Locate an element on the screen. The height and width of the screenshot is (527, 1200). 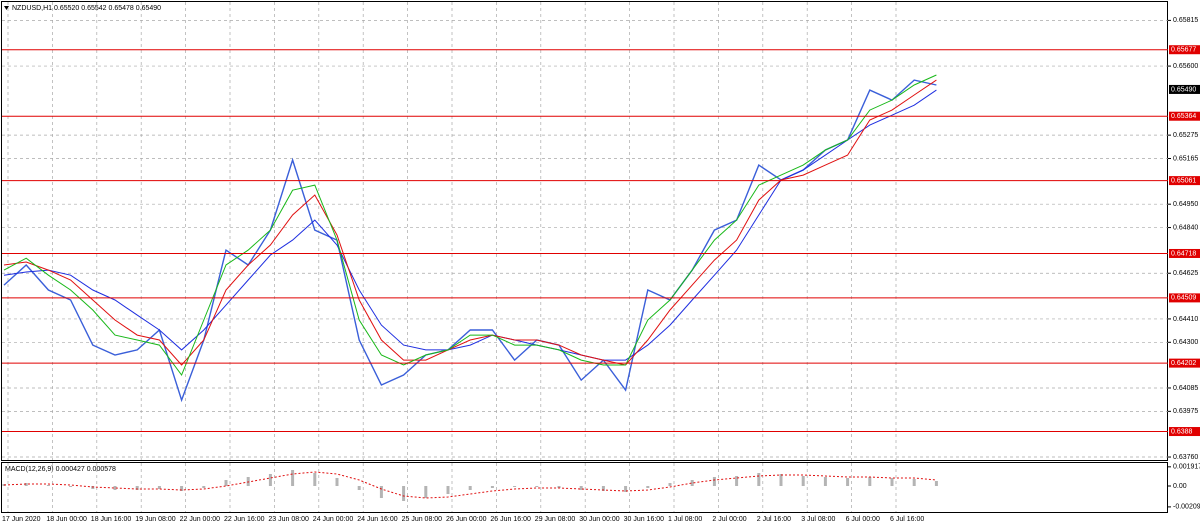
x-tick-label: 3 Jul 08:00 is located at coordinates (818, 519).